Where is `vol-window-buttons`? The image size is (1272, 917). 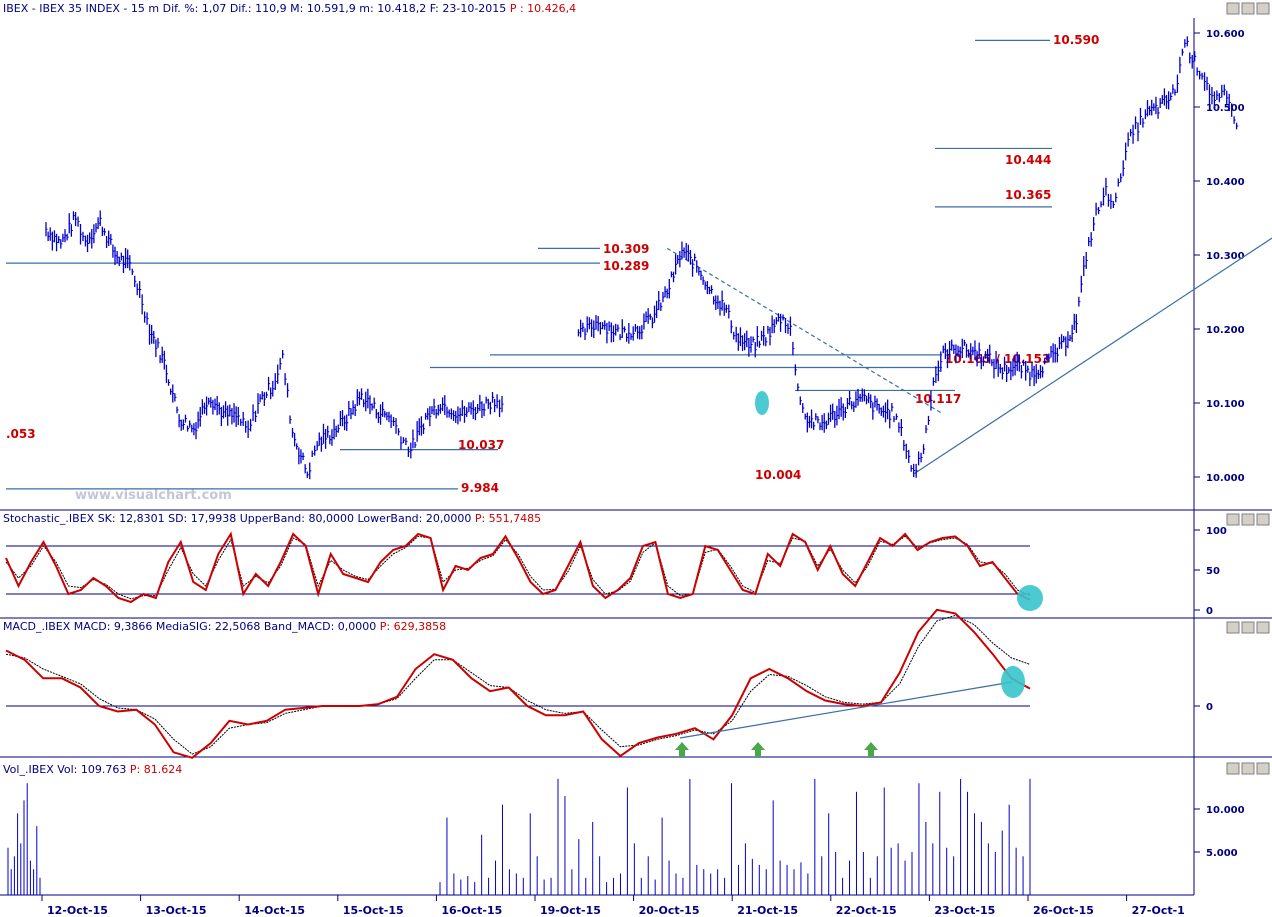 vol-window-buttons is located at coordinates (1248, 768).